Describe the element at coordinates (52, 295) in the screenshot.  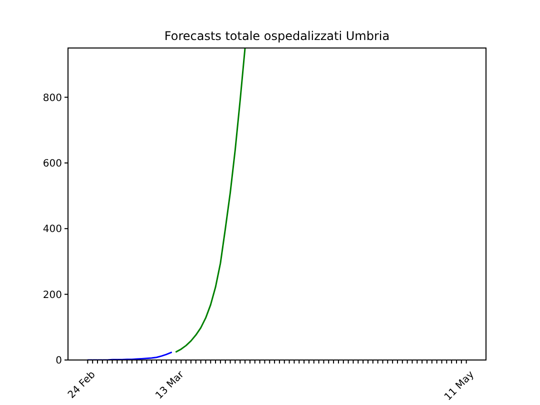
I see `y-tick-label: 200` at that location.